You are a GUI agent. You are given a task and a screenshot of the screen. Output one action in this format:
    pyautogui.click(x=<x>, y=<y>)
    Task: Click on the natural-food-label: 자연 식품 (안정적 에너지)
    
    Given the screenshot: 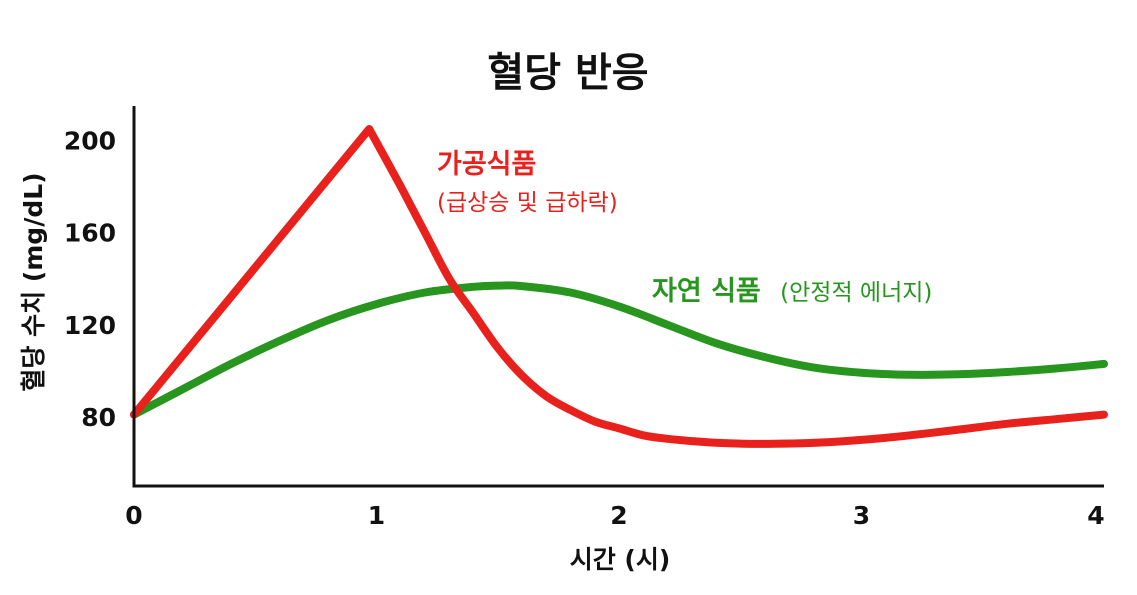 What is the action you would take?
    pyautogui.click(x=792, y=291)
    